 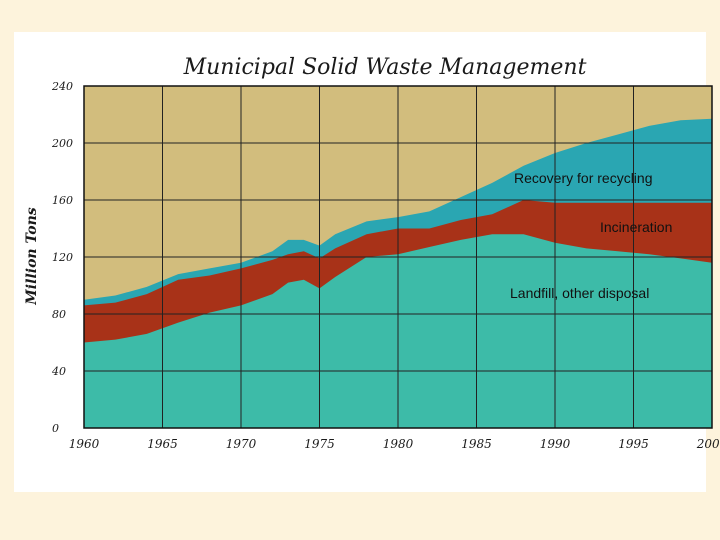 What do you see at coordinates (241, 444) in the screenshot?
I see `x-tick-label: 1970` at bounding box center [241, 444].